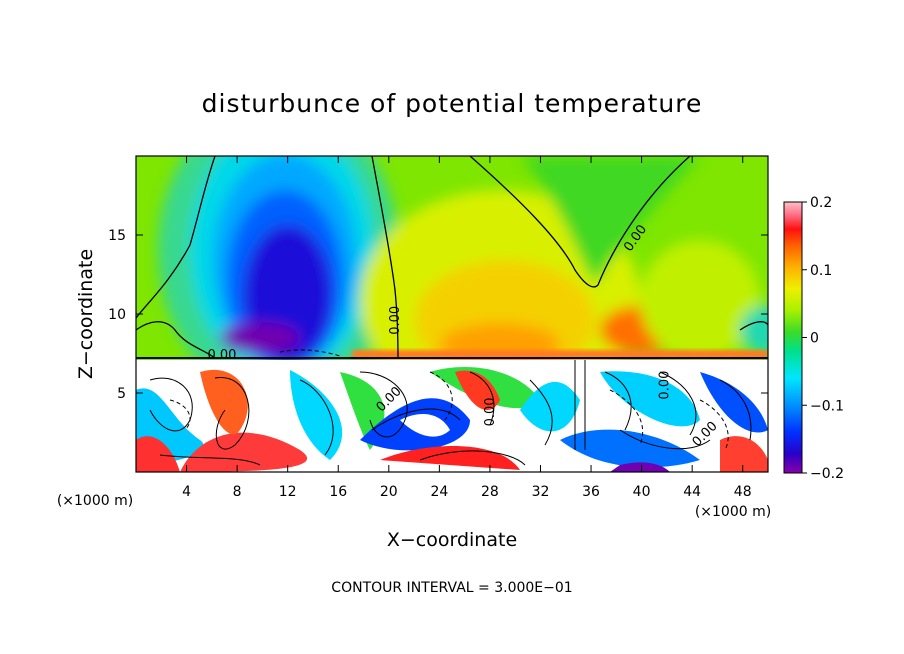 This screenshot has height=654, width=904. I want to click on colorbar-tick-label: 0.1, so click(821, 271).